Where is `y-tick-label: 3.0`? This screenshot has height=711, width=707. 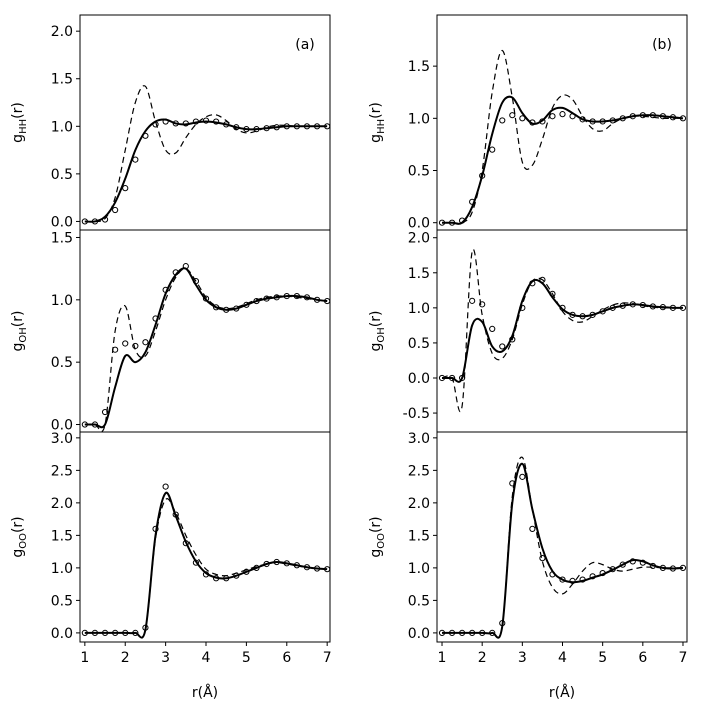
y-tick-label: 3.0 is located at coordinates (419, 439).